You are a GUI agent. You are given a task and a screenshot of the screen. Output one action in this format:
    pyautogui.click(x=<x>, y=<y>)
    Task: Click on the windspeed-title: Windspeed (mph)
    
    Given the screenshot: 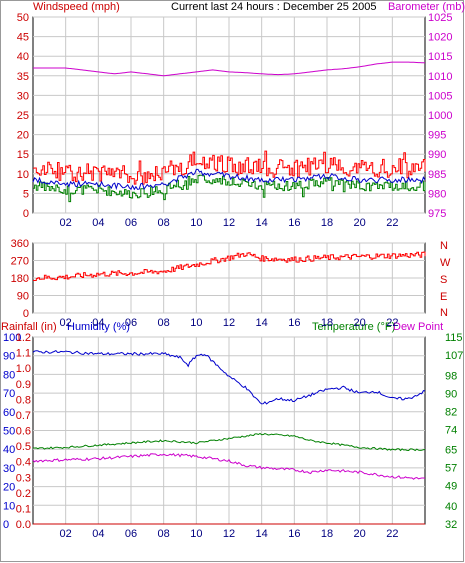 What is the action you would take?
    pyautogui.click(x=76, y=7)
    